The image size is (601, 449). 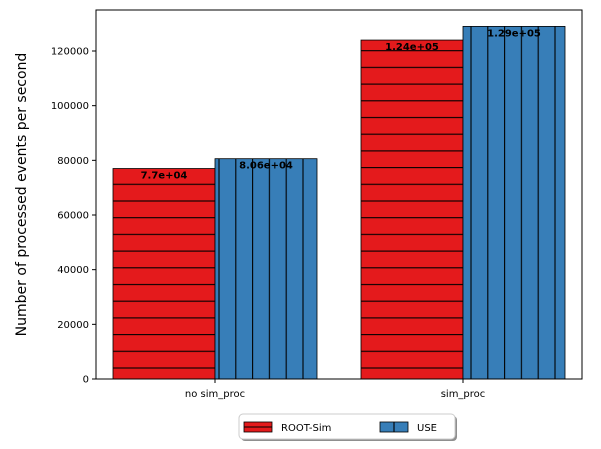 I want to click on bar-hatch-root-sim-sim-proc, so click(x=412, y=209).